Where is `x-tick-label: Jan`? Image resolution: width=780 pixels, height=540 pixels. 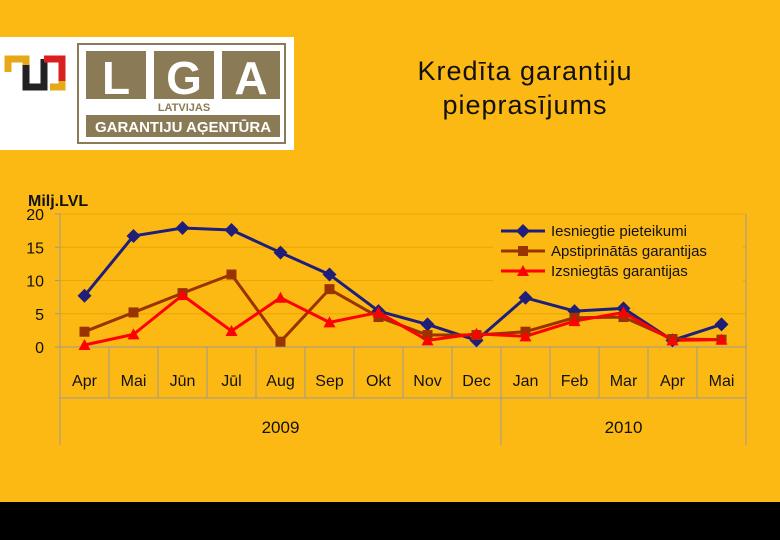 x-tick-label: Jan is located at coordinates (526, 381).